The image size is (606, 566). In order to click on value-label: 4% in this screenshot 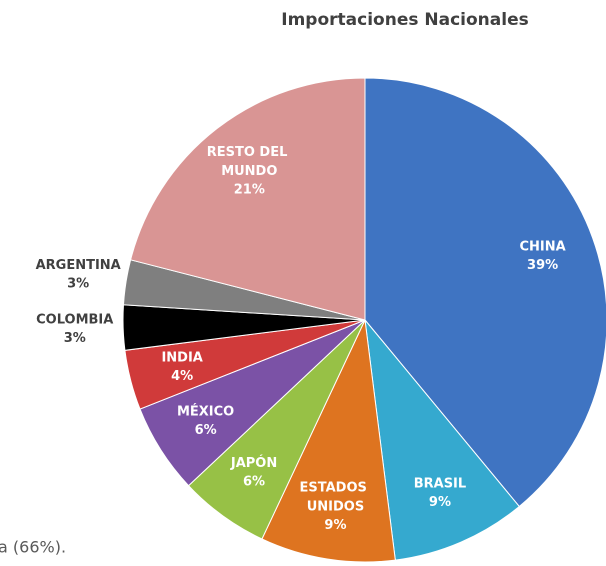, I will do `click(182, 376)`.